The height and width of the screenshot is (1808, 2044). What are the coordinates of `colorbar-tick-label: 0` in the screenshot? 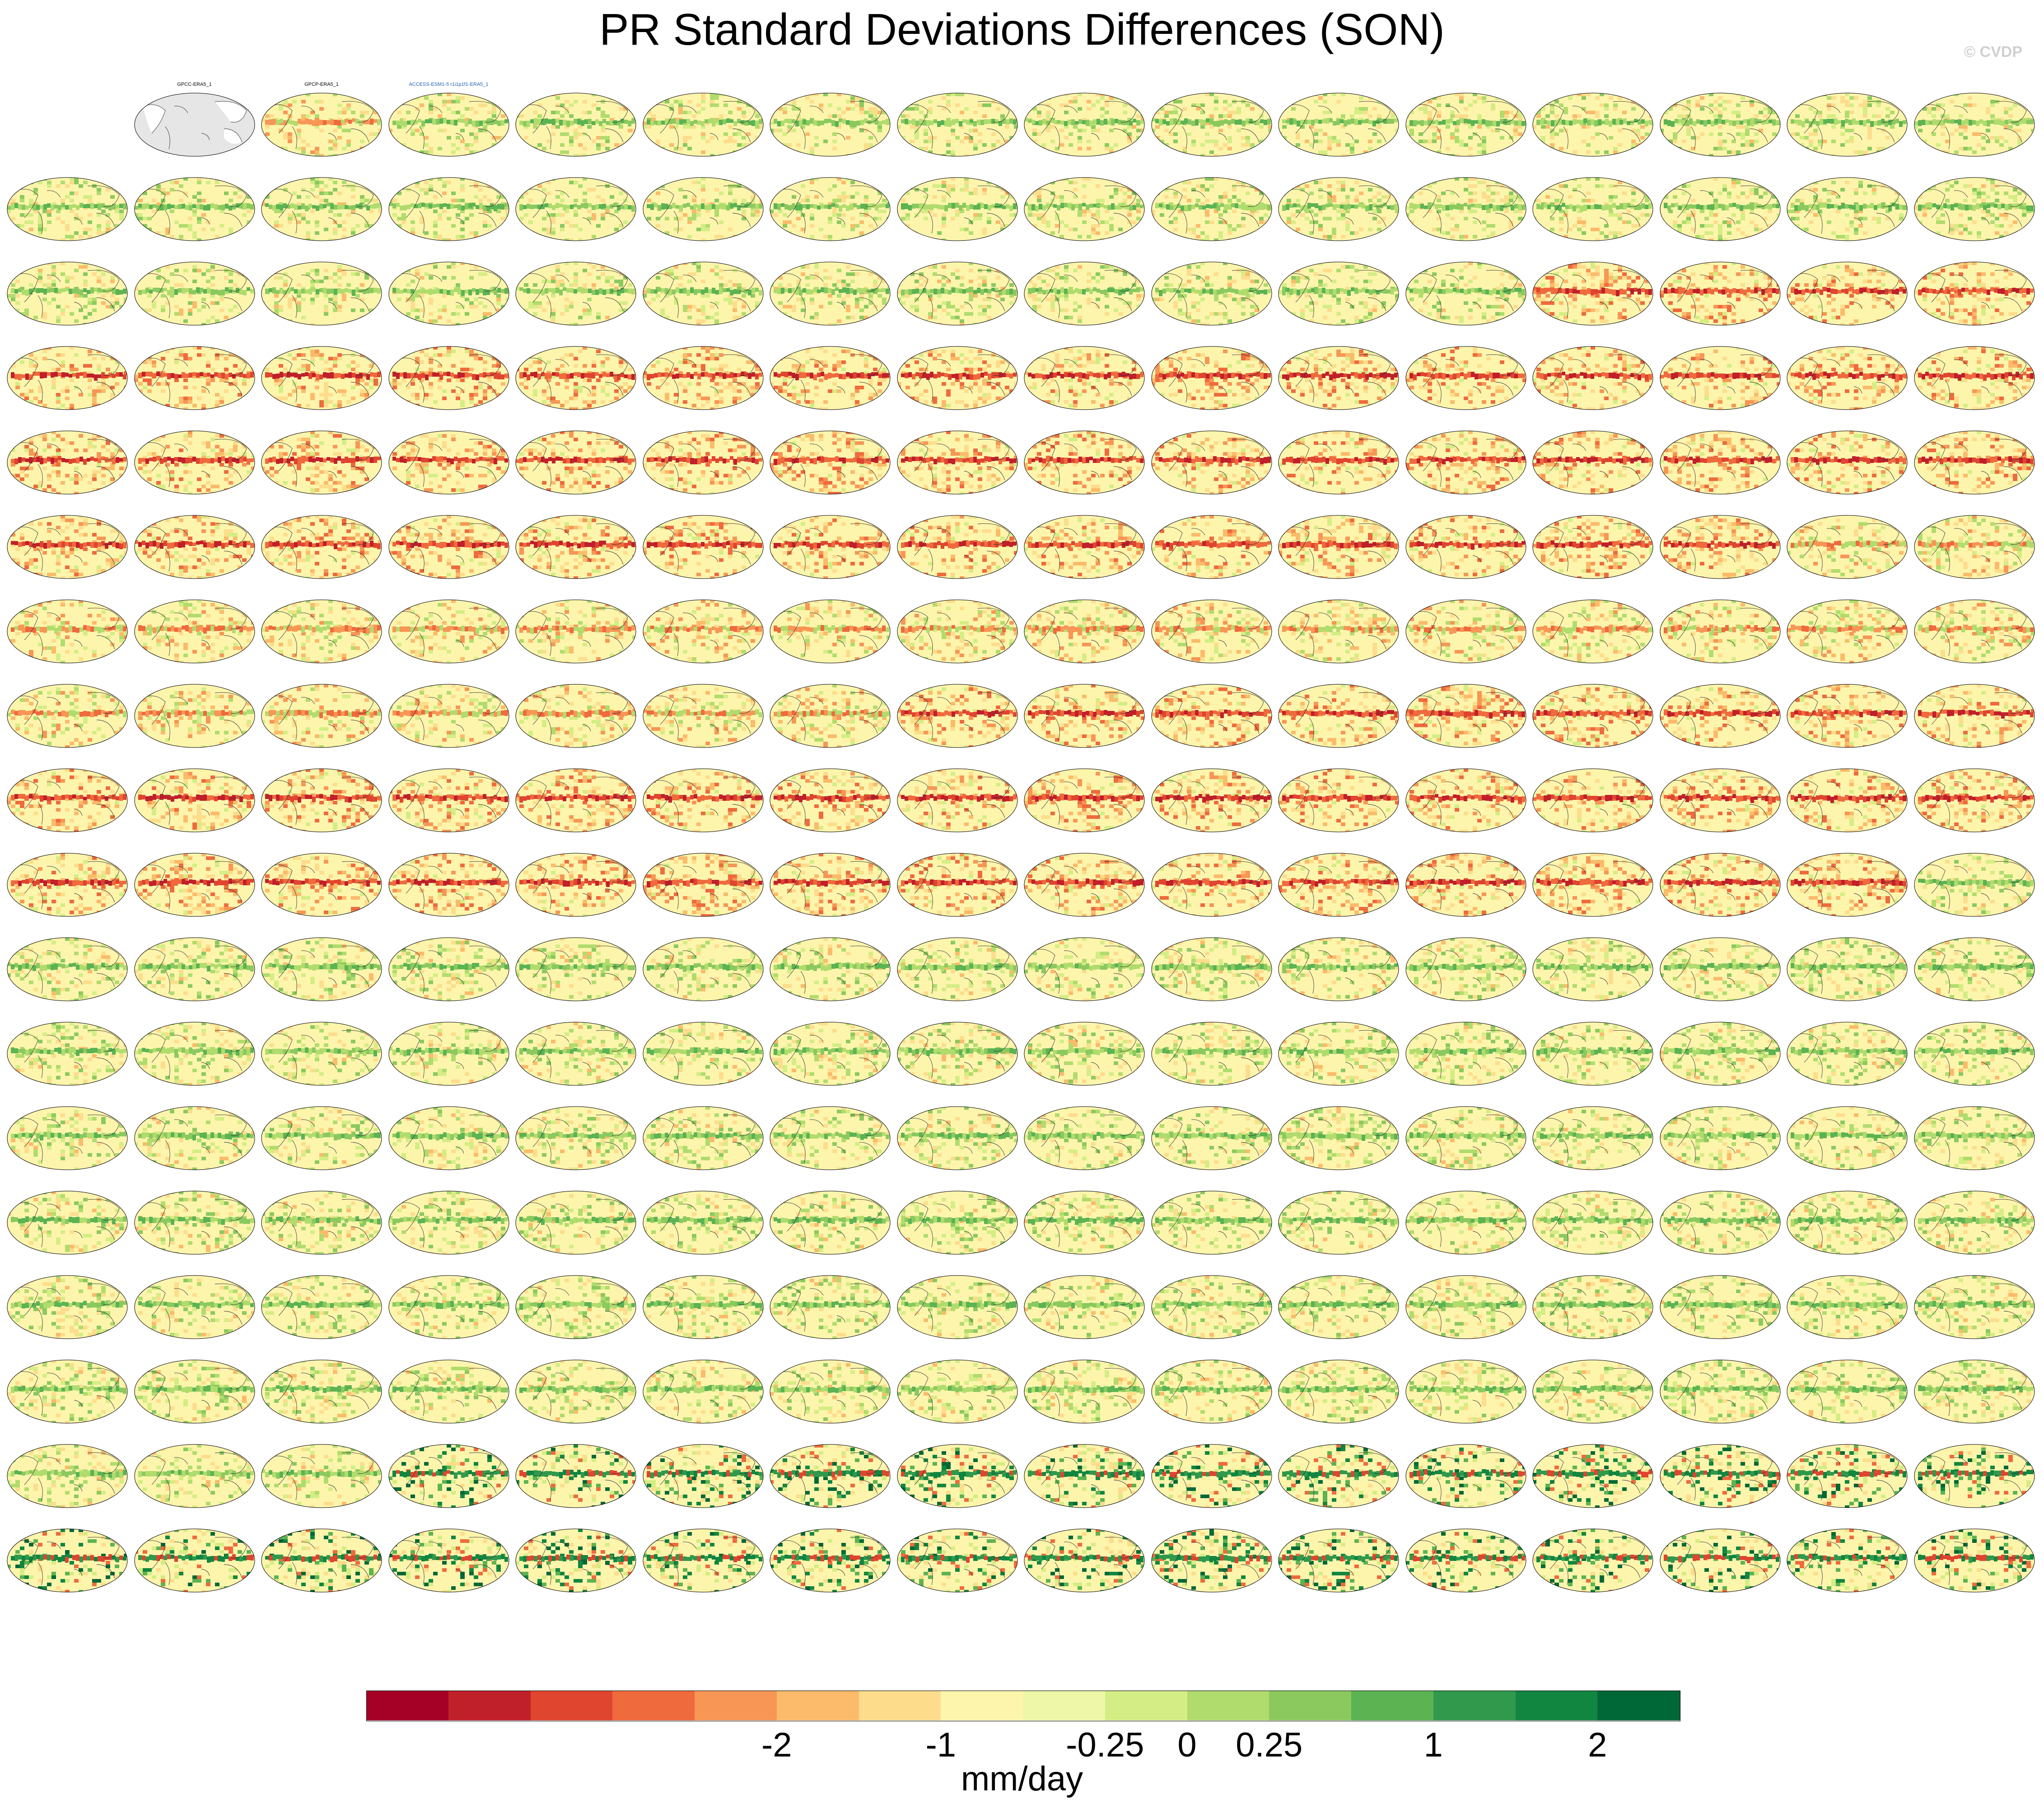 It's located at (1186, 1745).